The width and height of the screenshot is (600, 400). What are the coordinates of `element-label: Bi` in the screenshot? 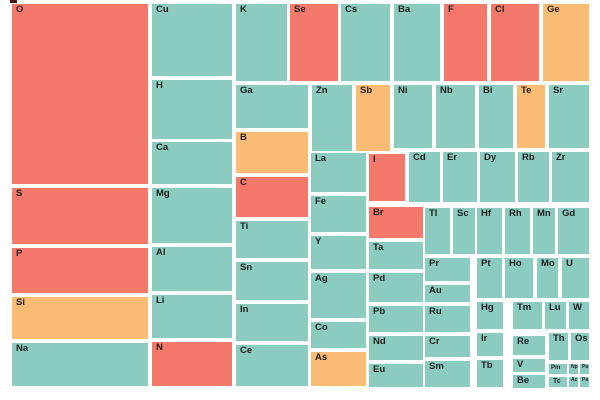 It's located at (488, 90).